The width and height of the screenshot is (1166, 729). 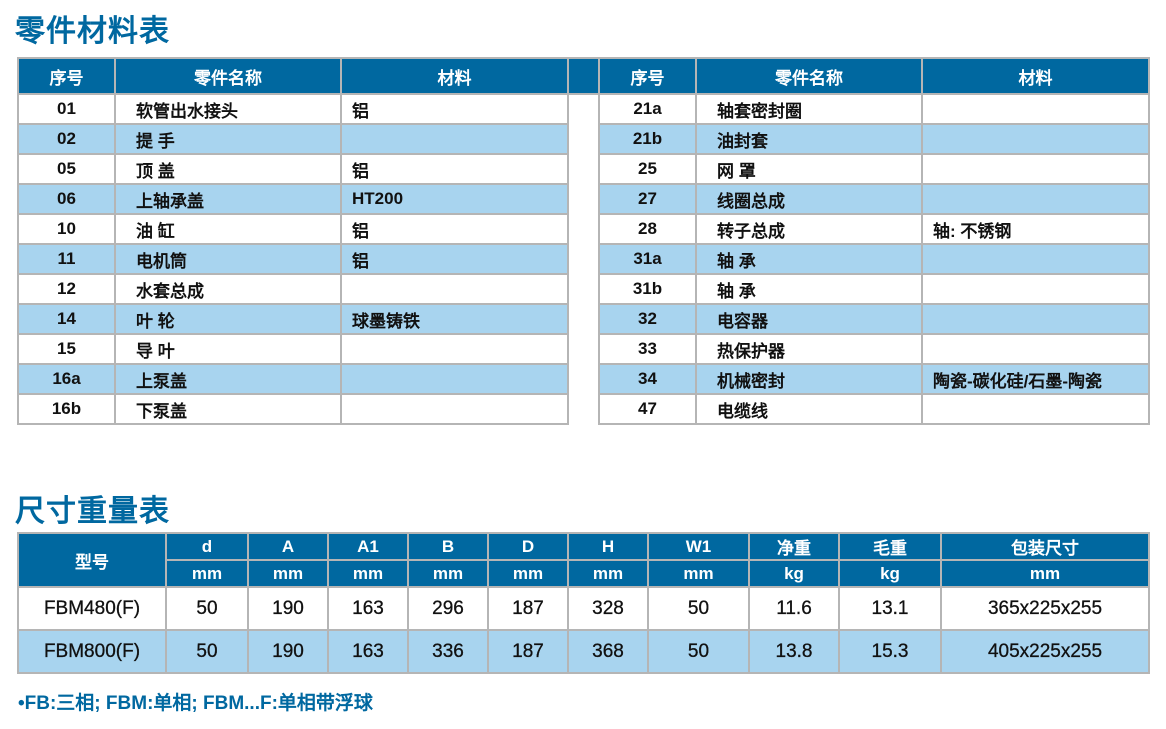 I want to click on cell-no: 28, so click(x=647, y=229).